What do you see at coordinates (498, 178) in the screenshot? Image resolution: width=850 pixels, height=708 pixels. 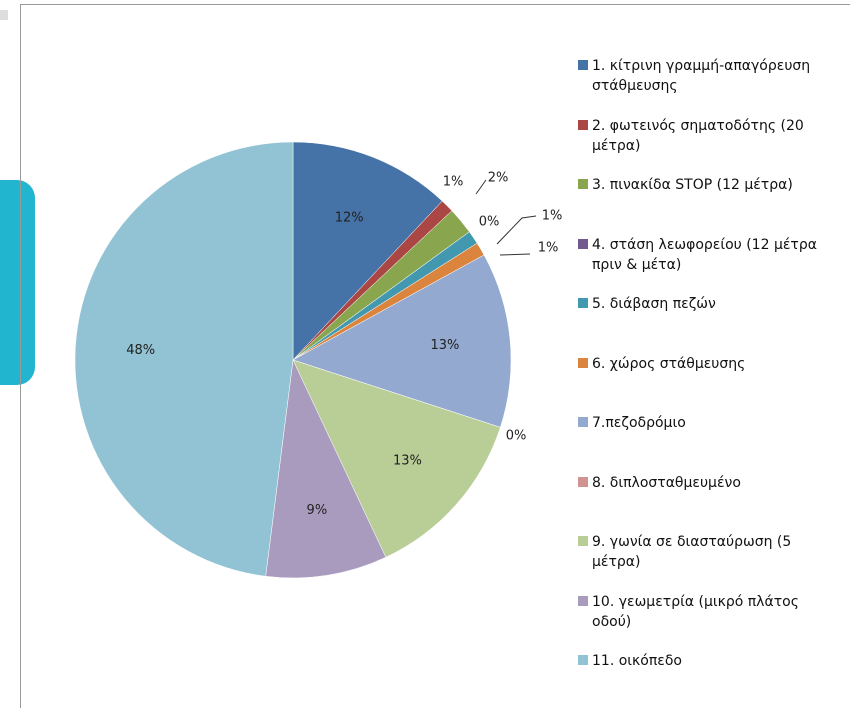 I see `data-label: 2%` at bounding box center [498, 178].